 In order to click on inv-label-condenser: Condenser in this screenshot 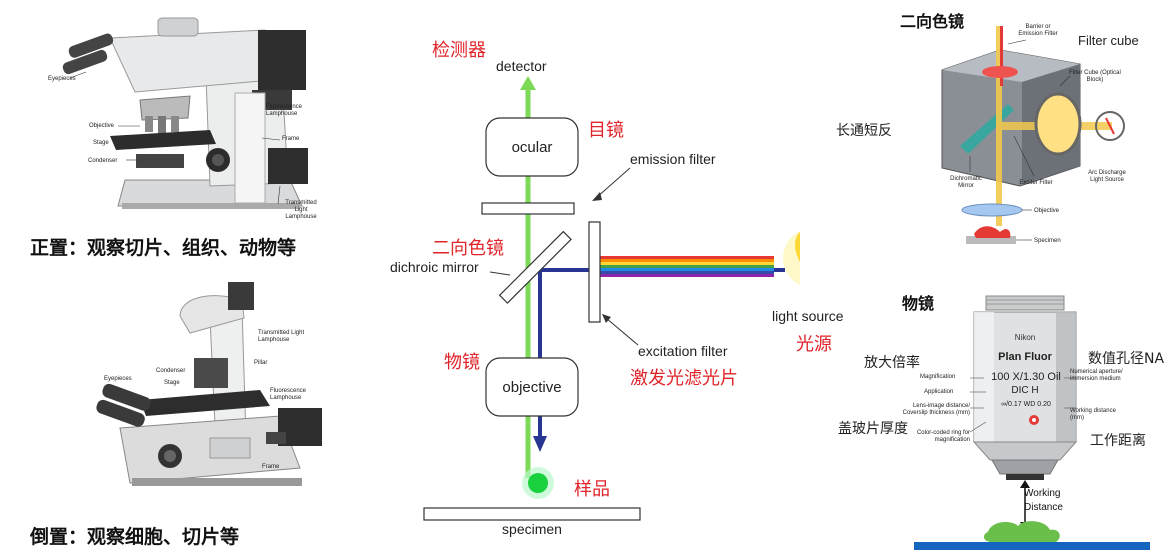, I will do `click(171, 371)`.